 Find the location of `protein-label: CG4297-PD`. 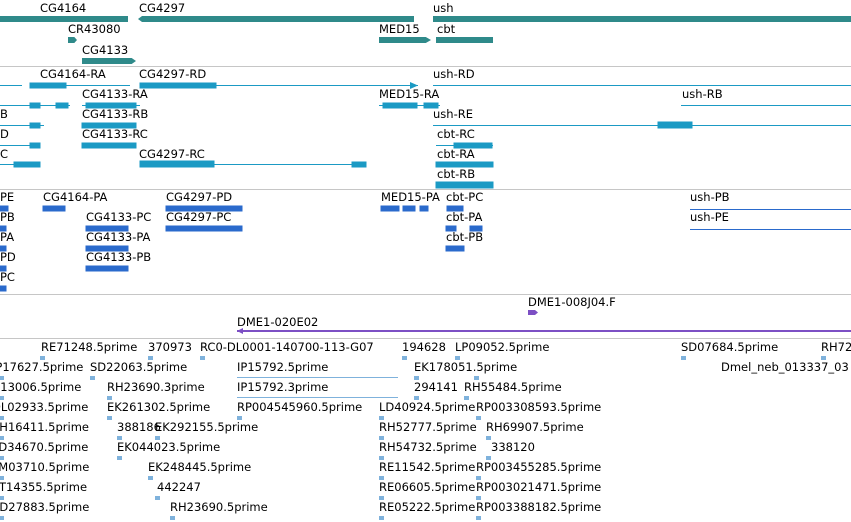

protein-label: CG4297-PD is located at coordinates (199, 197).